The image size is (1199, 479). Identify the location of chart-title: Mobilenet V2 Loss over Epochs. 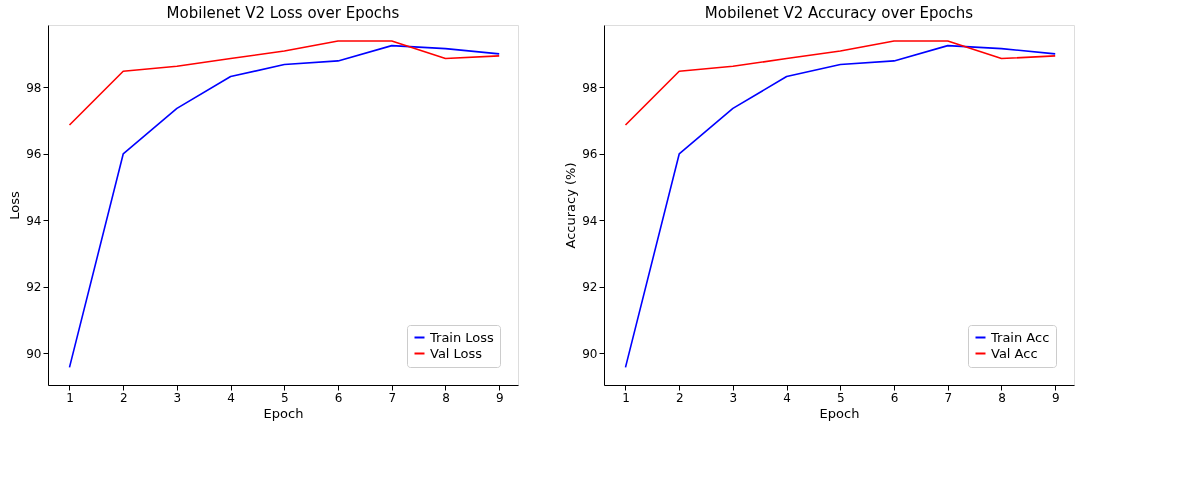
(283, 13).